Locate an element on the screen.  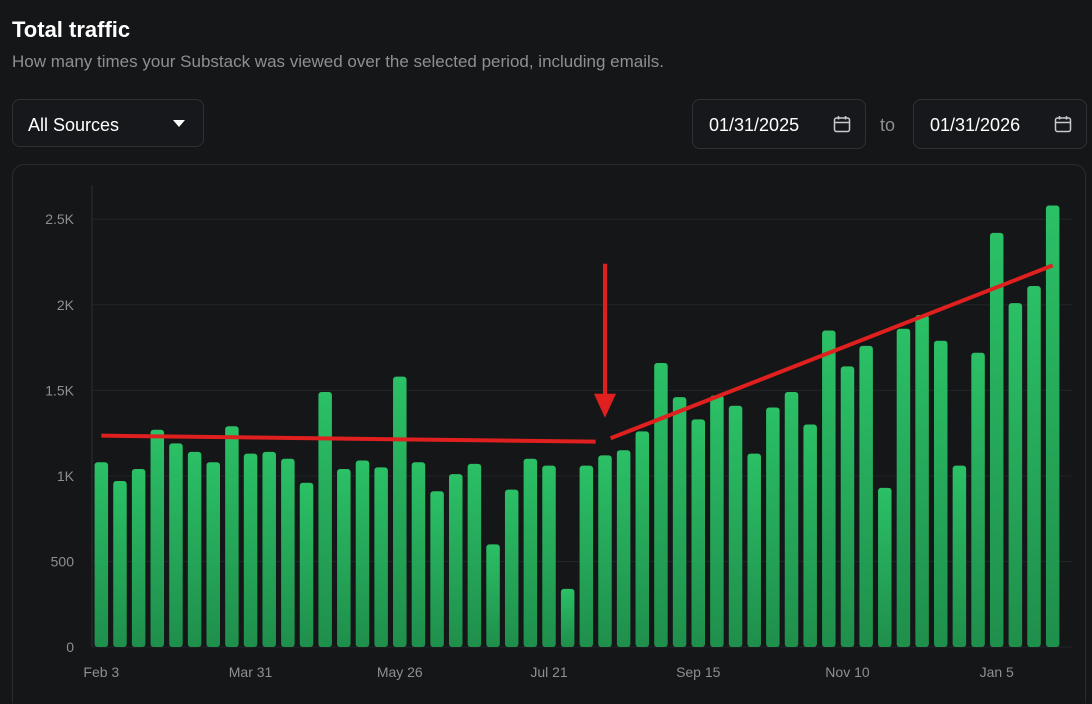
y-tick-label: 1K is located at coordinates (66, 476).